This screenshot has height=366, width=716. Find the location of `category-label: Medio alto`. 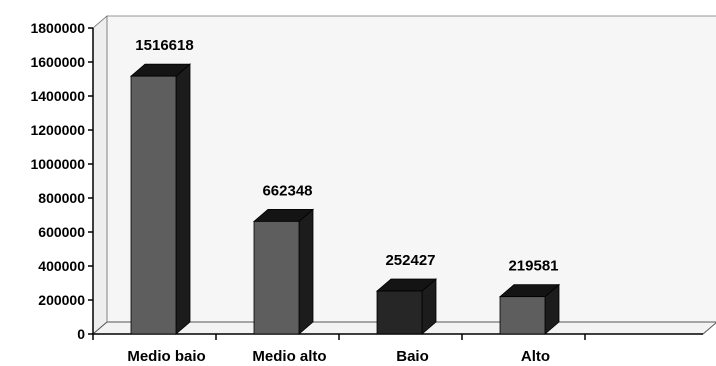

category-label: Medio alto is located at coordinates (289, 356).